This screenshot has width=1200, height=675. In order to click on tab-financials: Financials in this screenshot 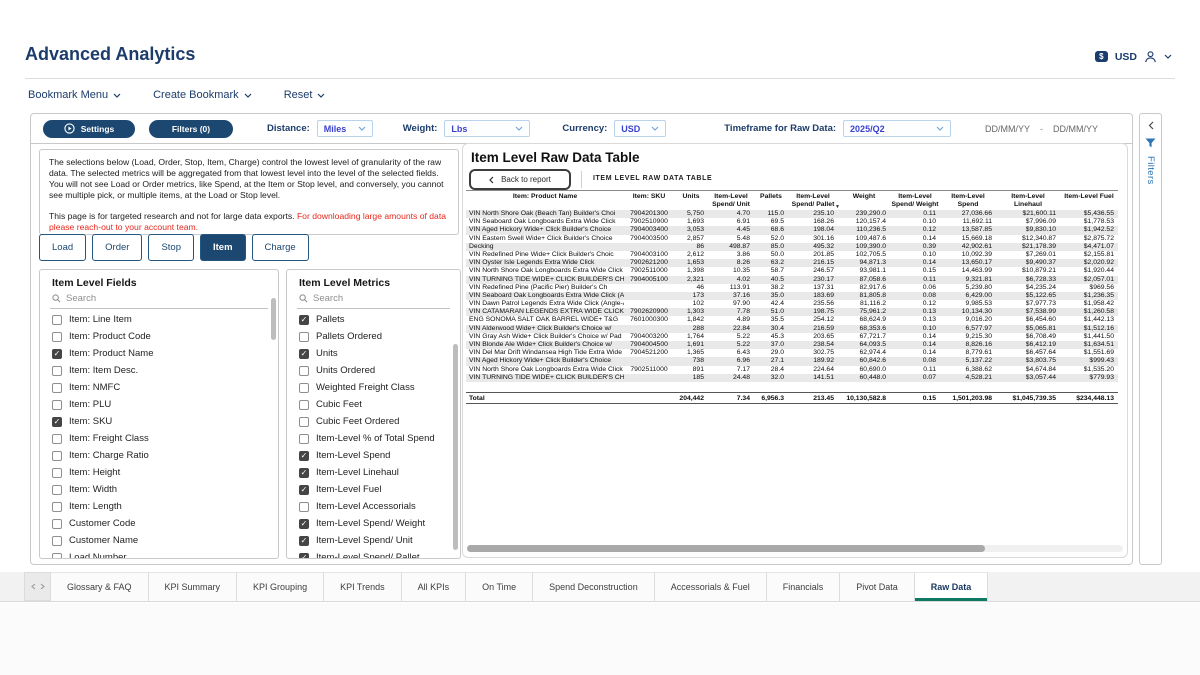, I will do `click(803, 586)`.